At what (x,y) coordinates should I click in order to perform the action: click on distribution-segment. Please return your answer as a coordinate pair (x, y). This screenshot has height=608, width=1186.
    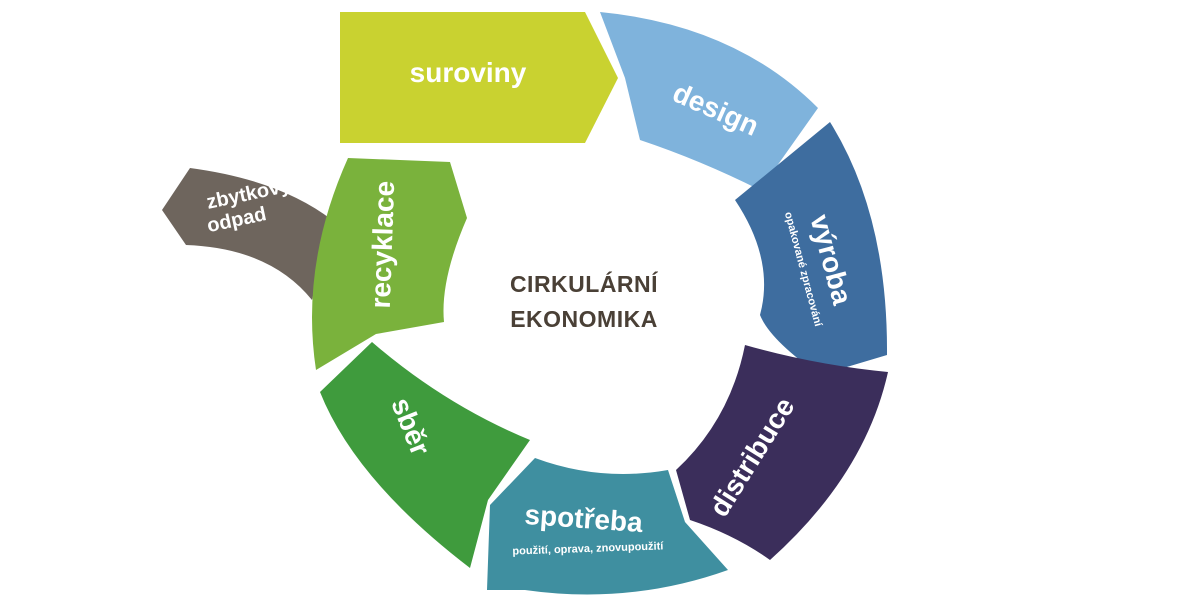
    Looking at the image, I should click on (782, 452).